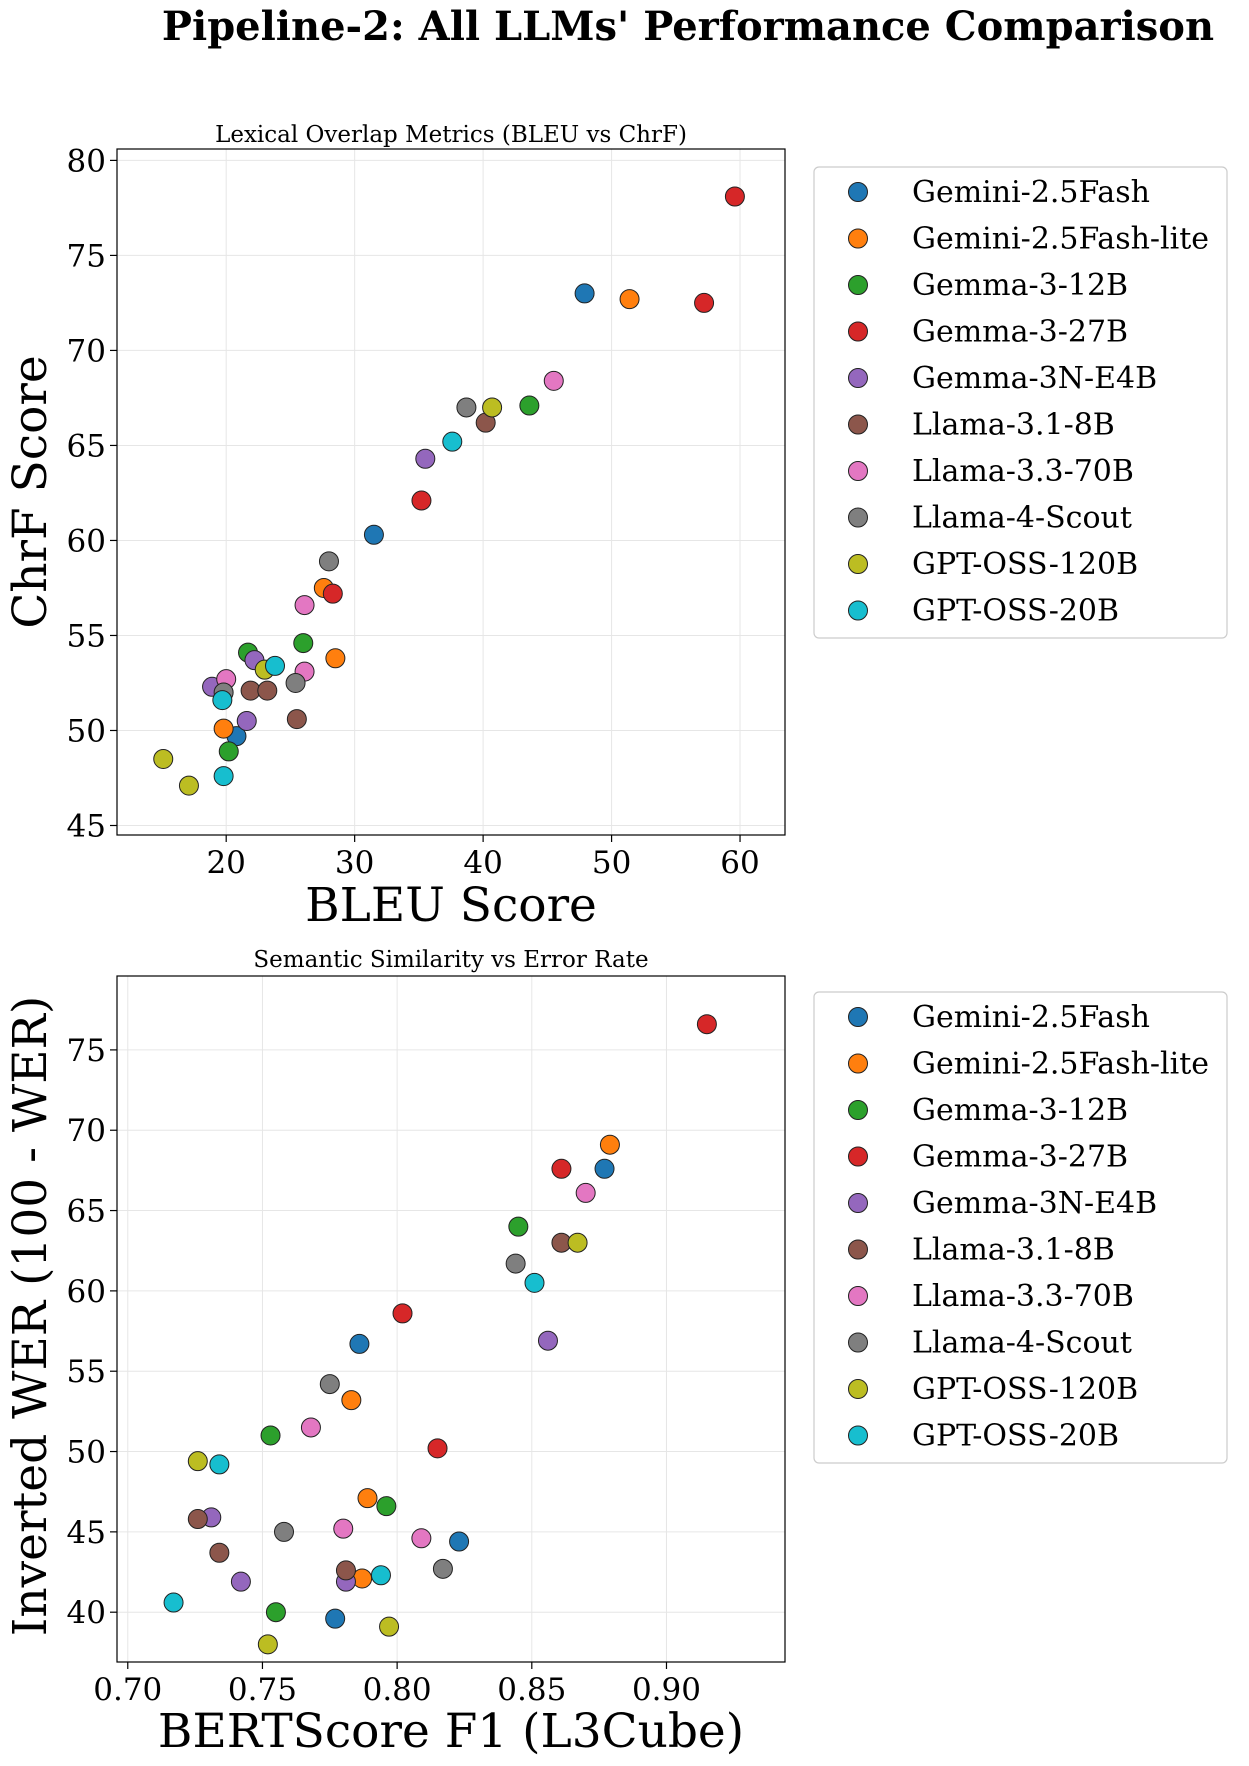  Describe the element at coordinates (86, 1613) in the screenshot. I see `y-tick-label: 40` at that location.